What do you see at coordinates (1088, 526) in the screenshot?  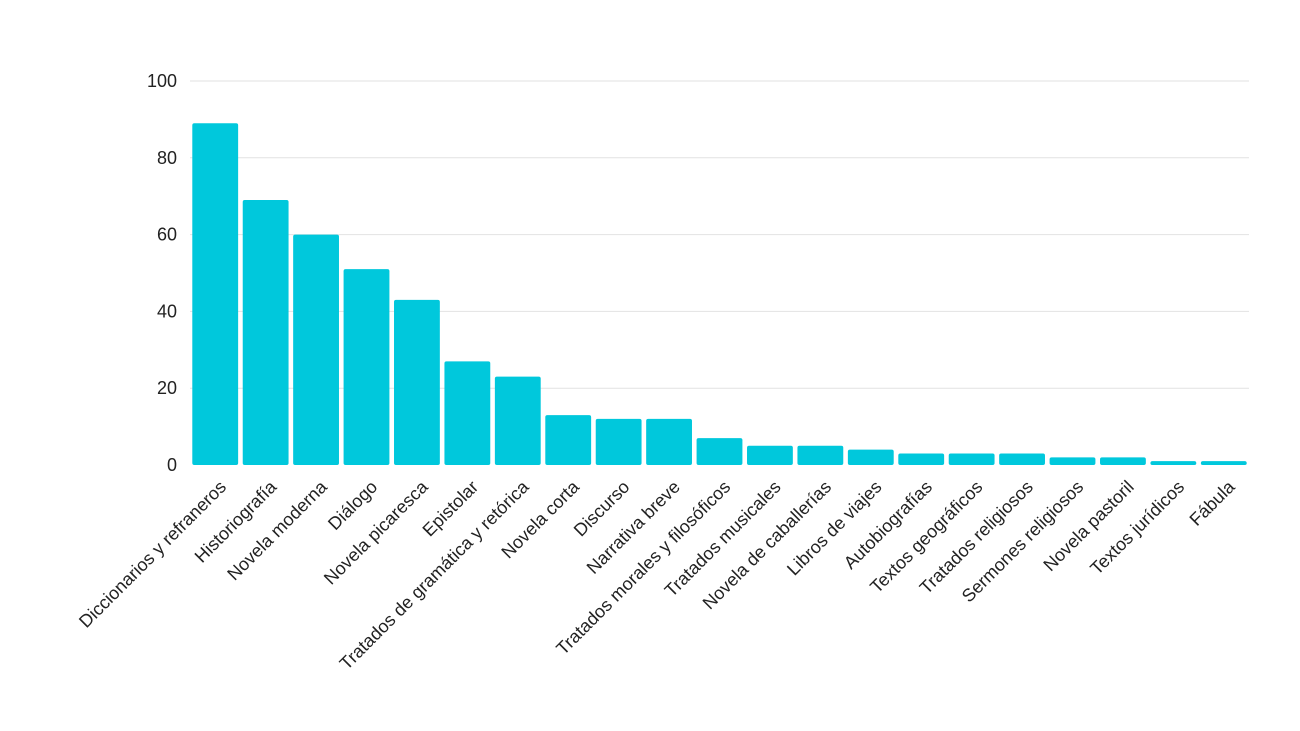 I see `x-category-label: Novela pastoril` at bounding box center [1088, 526].